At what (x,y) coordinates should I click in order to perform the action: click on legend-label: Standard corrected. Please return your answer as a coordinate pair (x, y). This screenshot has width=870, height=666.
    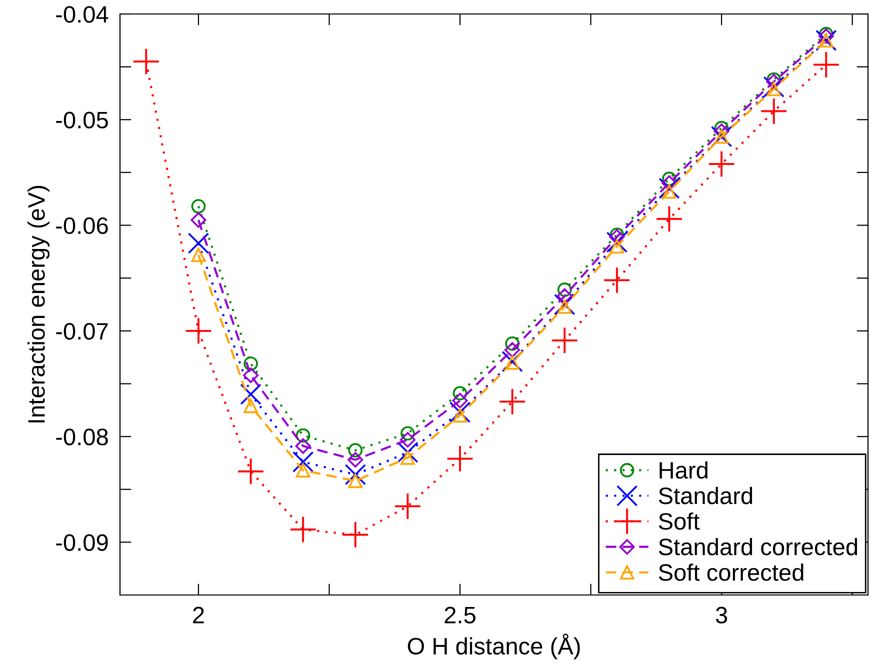
    Looking at the image, I should click on (758, 547).